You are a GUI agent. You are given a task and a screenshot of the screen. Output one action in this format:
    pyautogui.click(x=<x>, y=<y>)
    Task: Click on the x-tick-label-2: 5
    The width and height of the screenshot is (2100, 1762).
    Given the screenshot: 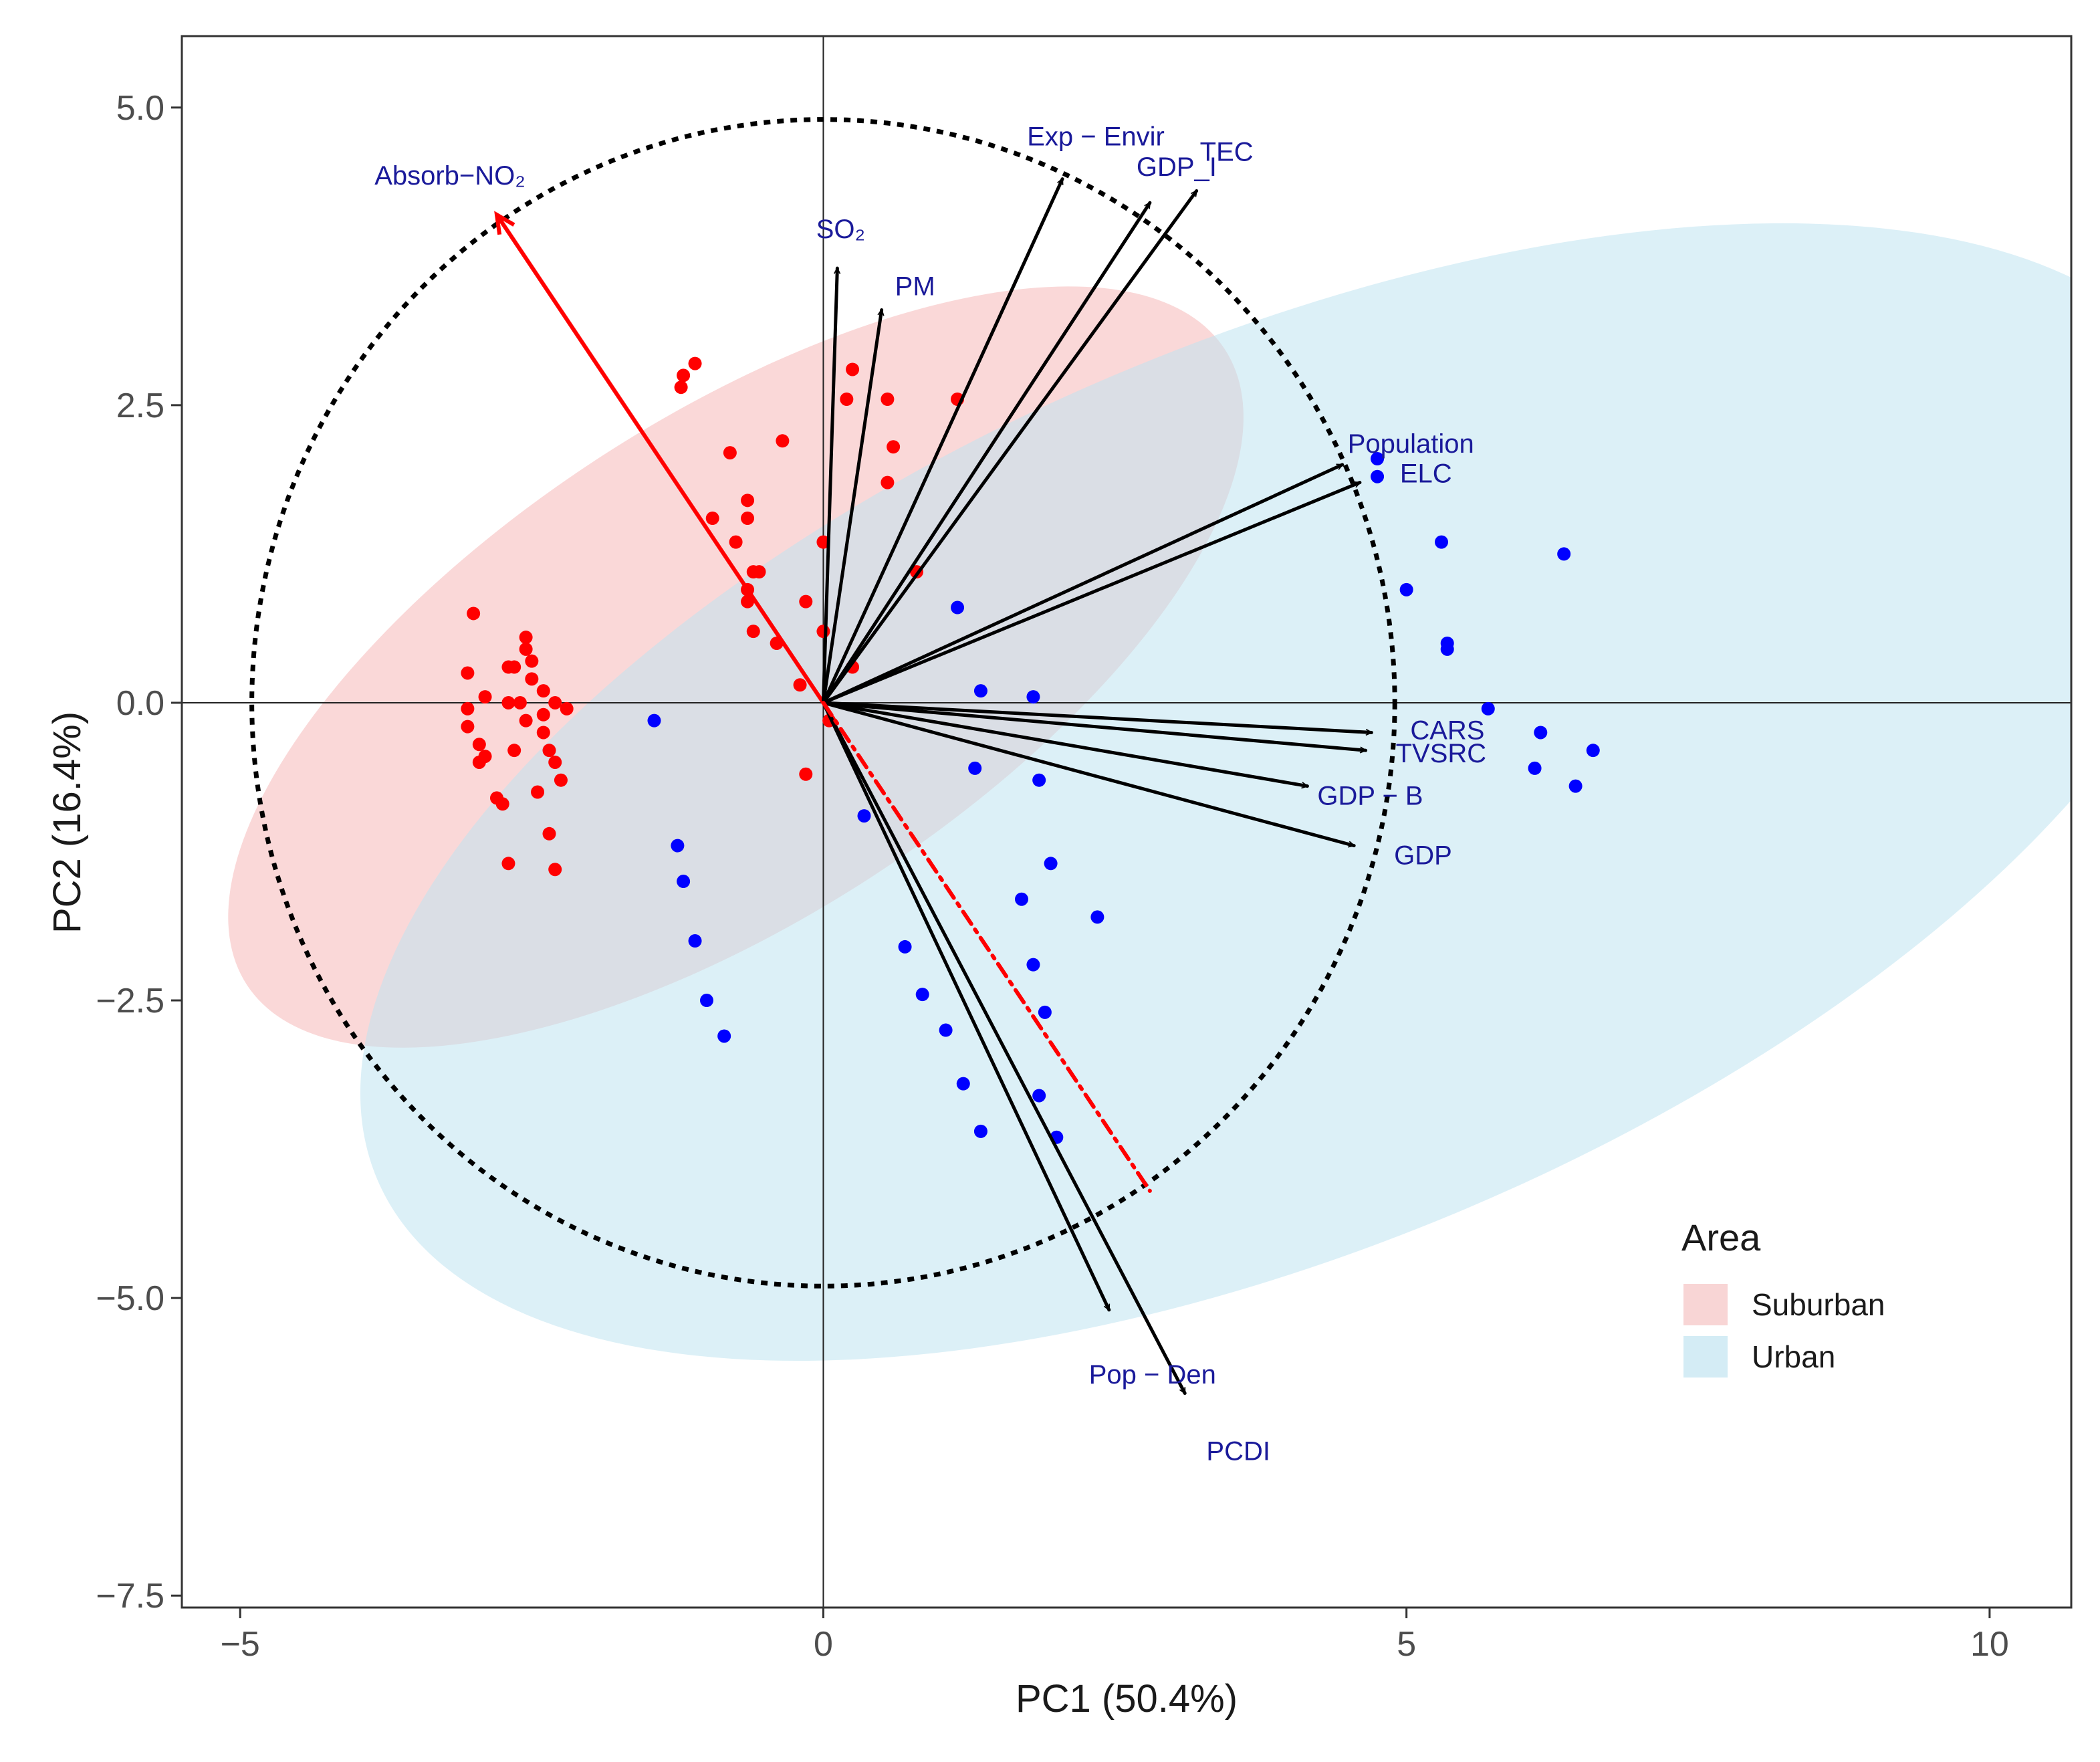 What is the action you would take?
    pyautogui.click(x=1406, y=1644)
    